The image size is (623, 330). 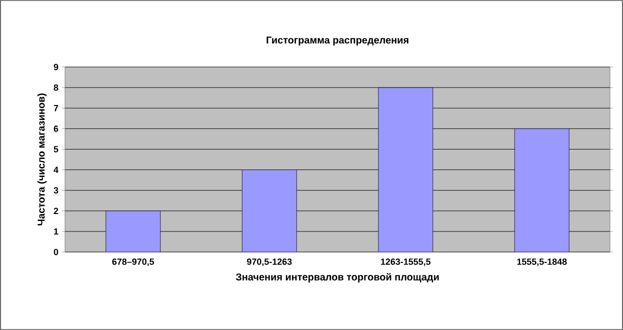 I want to click on x-tick-label: 970,5-1263, so click(x=269, y=262).